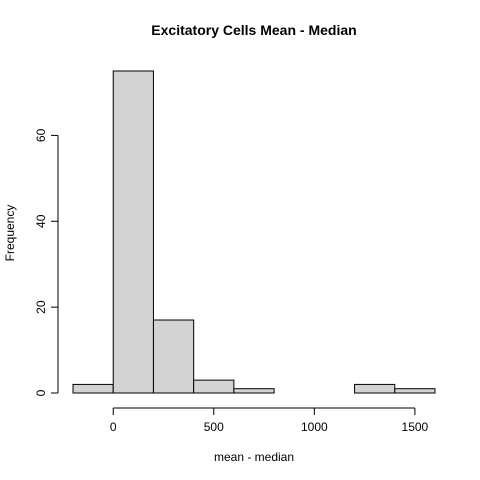 The image size is (480, 480). What do you see at coordinates (253, 30) in the screenshot?
I see `chart-title: Excitatory Cells Mean - Median` at bounding box center [253, 30].